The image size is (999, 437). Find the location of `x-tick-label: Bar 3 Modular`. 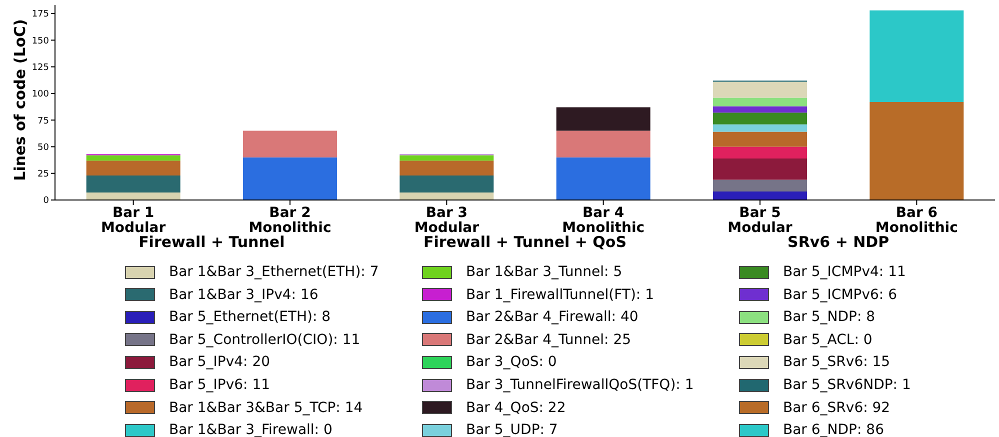

x-tick-label: Bar 3 Modular is located at coordinates (447, 220).